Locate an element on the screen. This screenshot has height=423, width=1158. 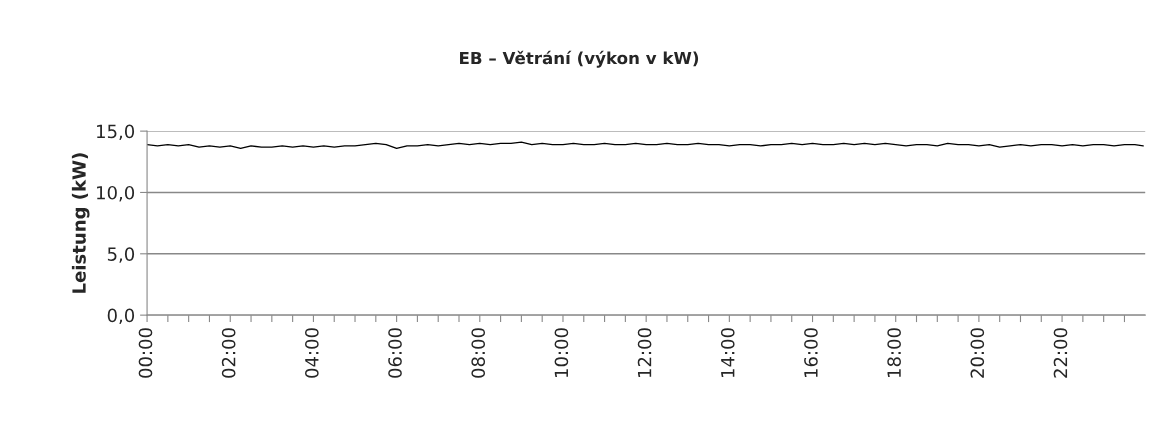
x-tick-label: 22:00 is located at coordinates (1060, 353).